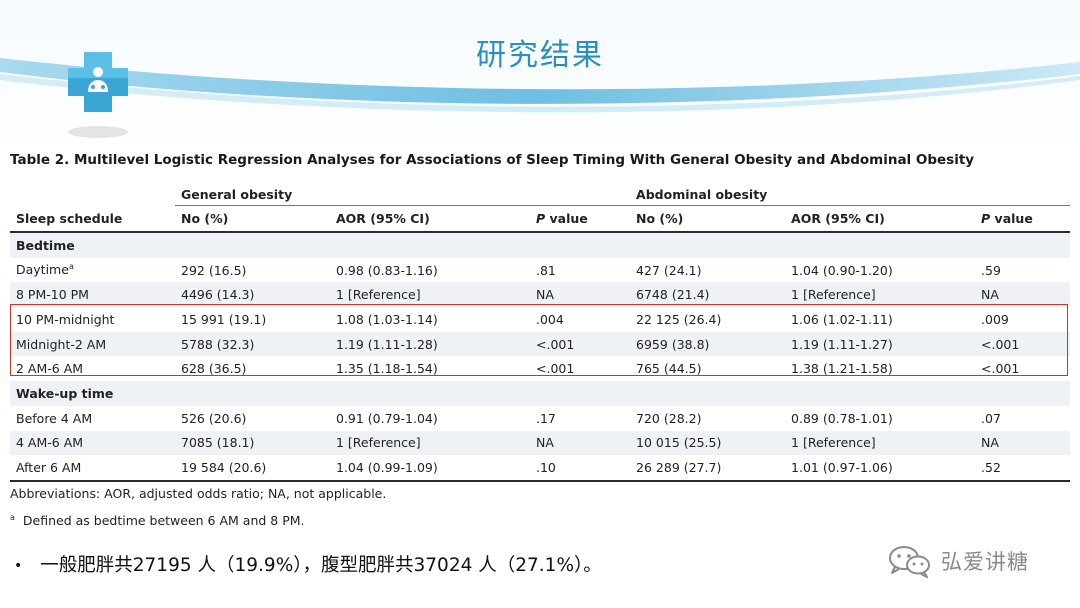 This screenshot has width=1080, height=608. I want to click on row-label: Before 4 AM, so click(92, 418).